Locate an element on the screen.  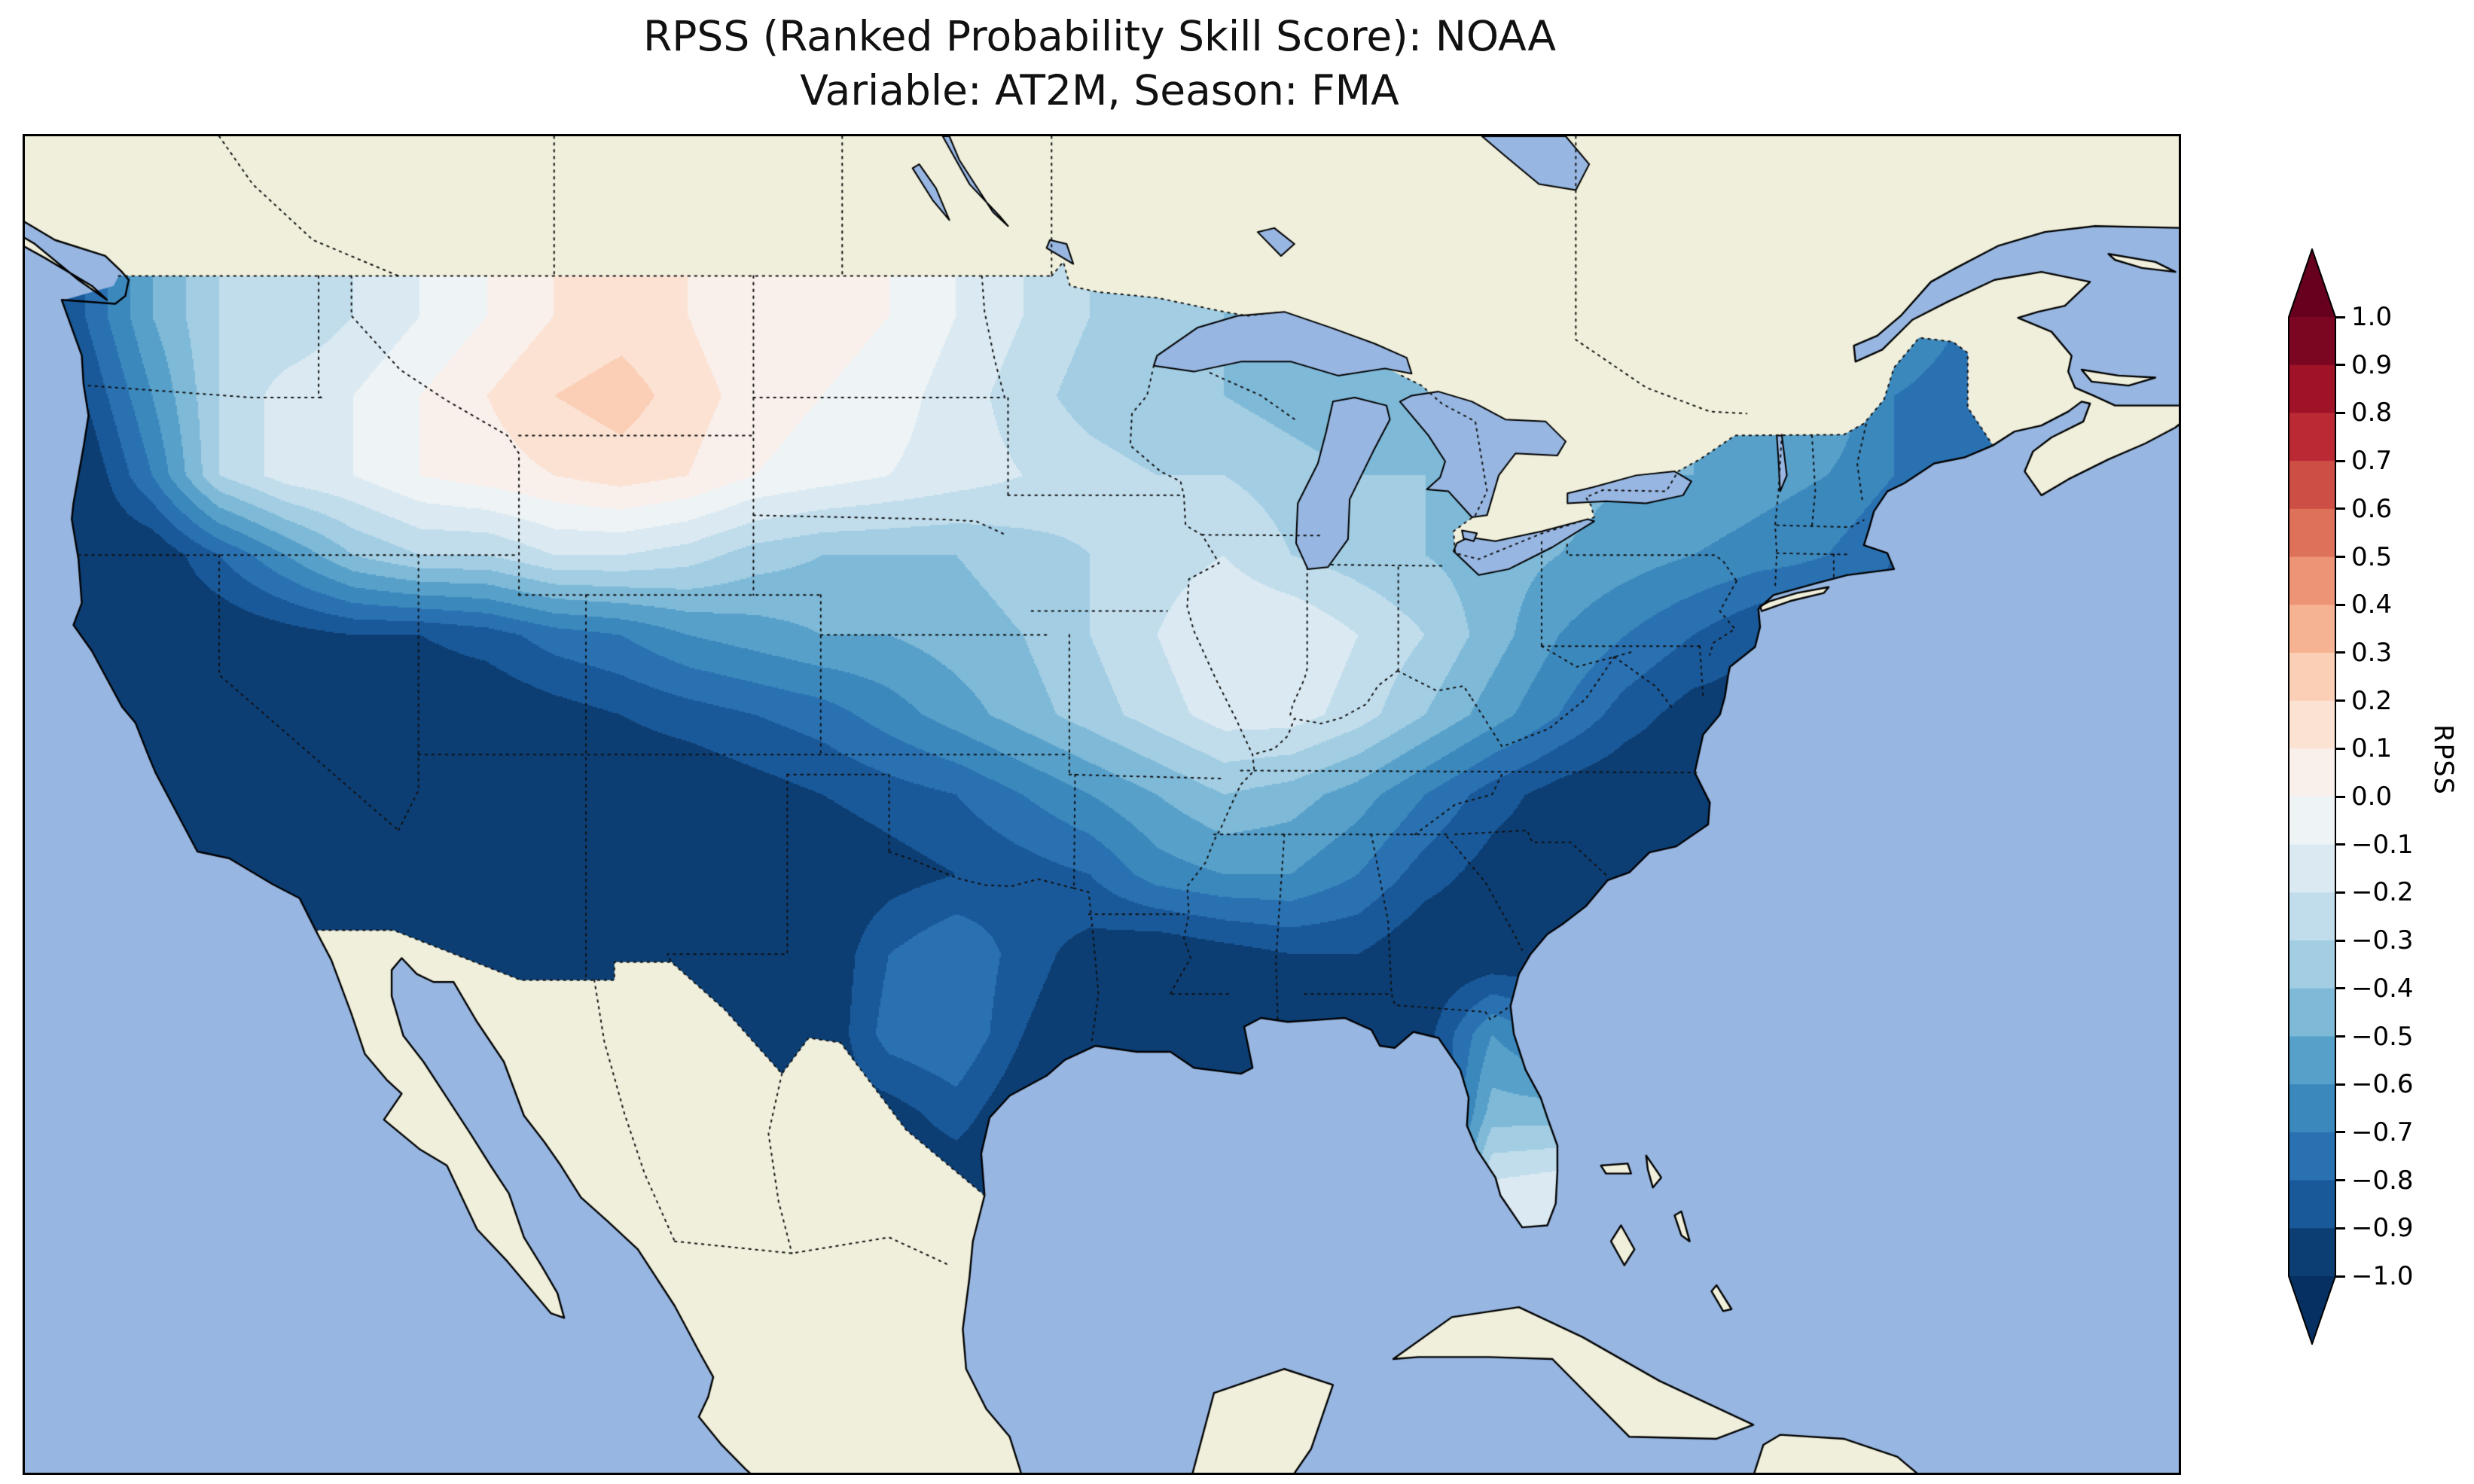
colorbar-tick-label: −0.5 is located at coordinates (2383, 1036).